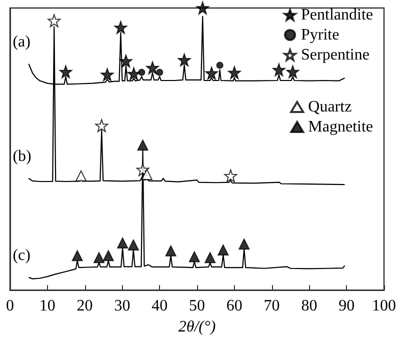 Image resolution: width=400 pixels, height=340 pixels. What do you see at coordinates (160, 306) in the screenshot?
I see `x-tick-label: 40` at bounding box center [160, 306].